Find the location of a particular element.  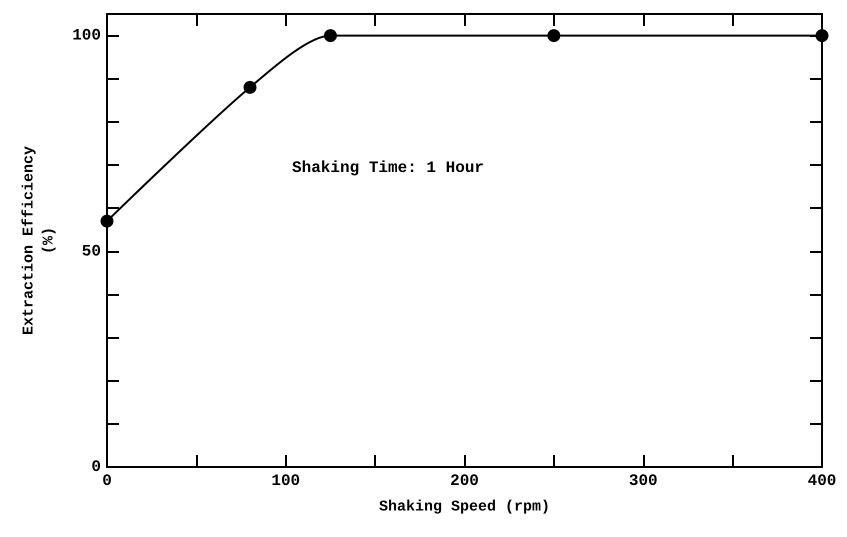

y-tick-label: 0 is located at coordinates (96, 467).